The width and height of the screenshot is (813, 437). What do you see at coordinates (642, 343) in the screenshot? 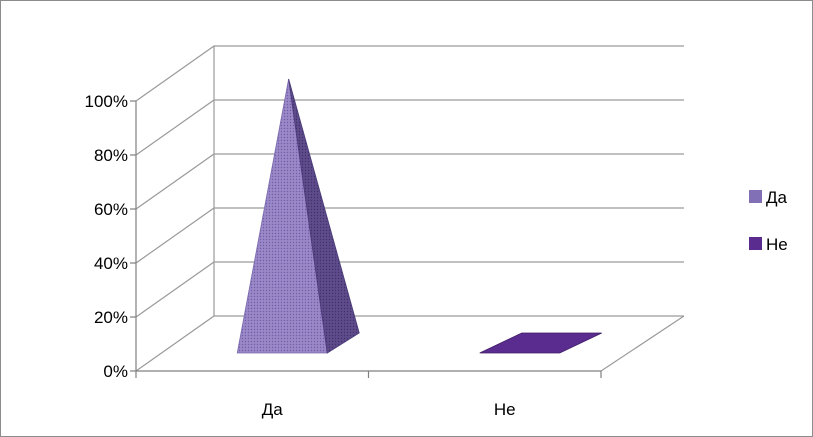
I see `floor-edge` at bounding box center [642, 343].